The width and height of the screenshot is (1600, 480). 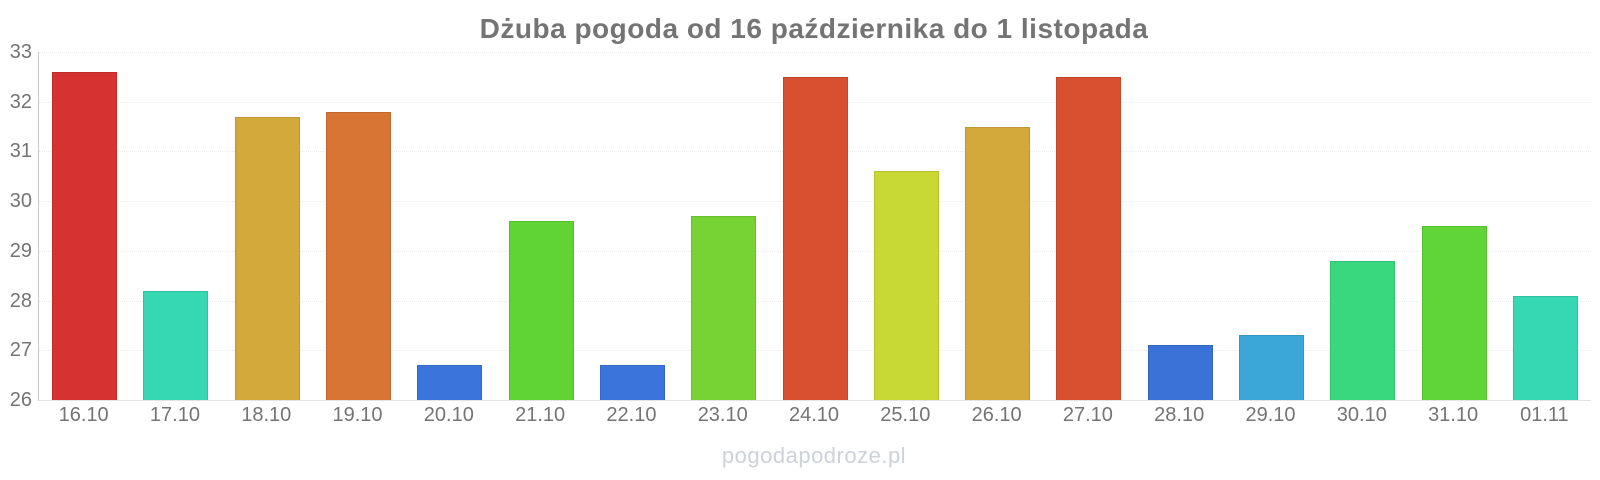 What do you see at coordinates (20, 300) in the screenshot?
I see `y-axis-tick-label: 28` at bounding box center [20, 300].